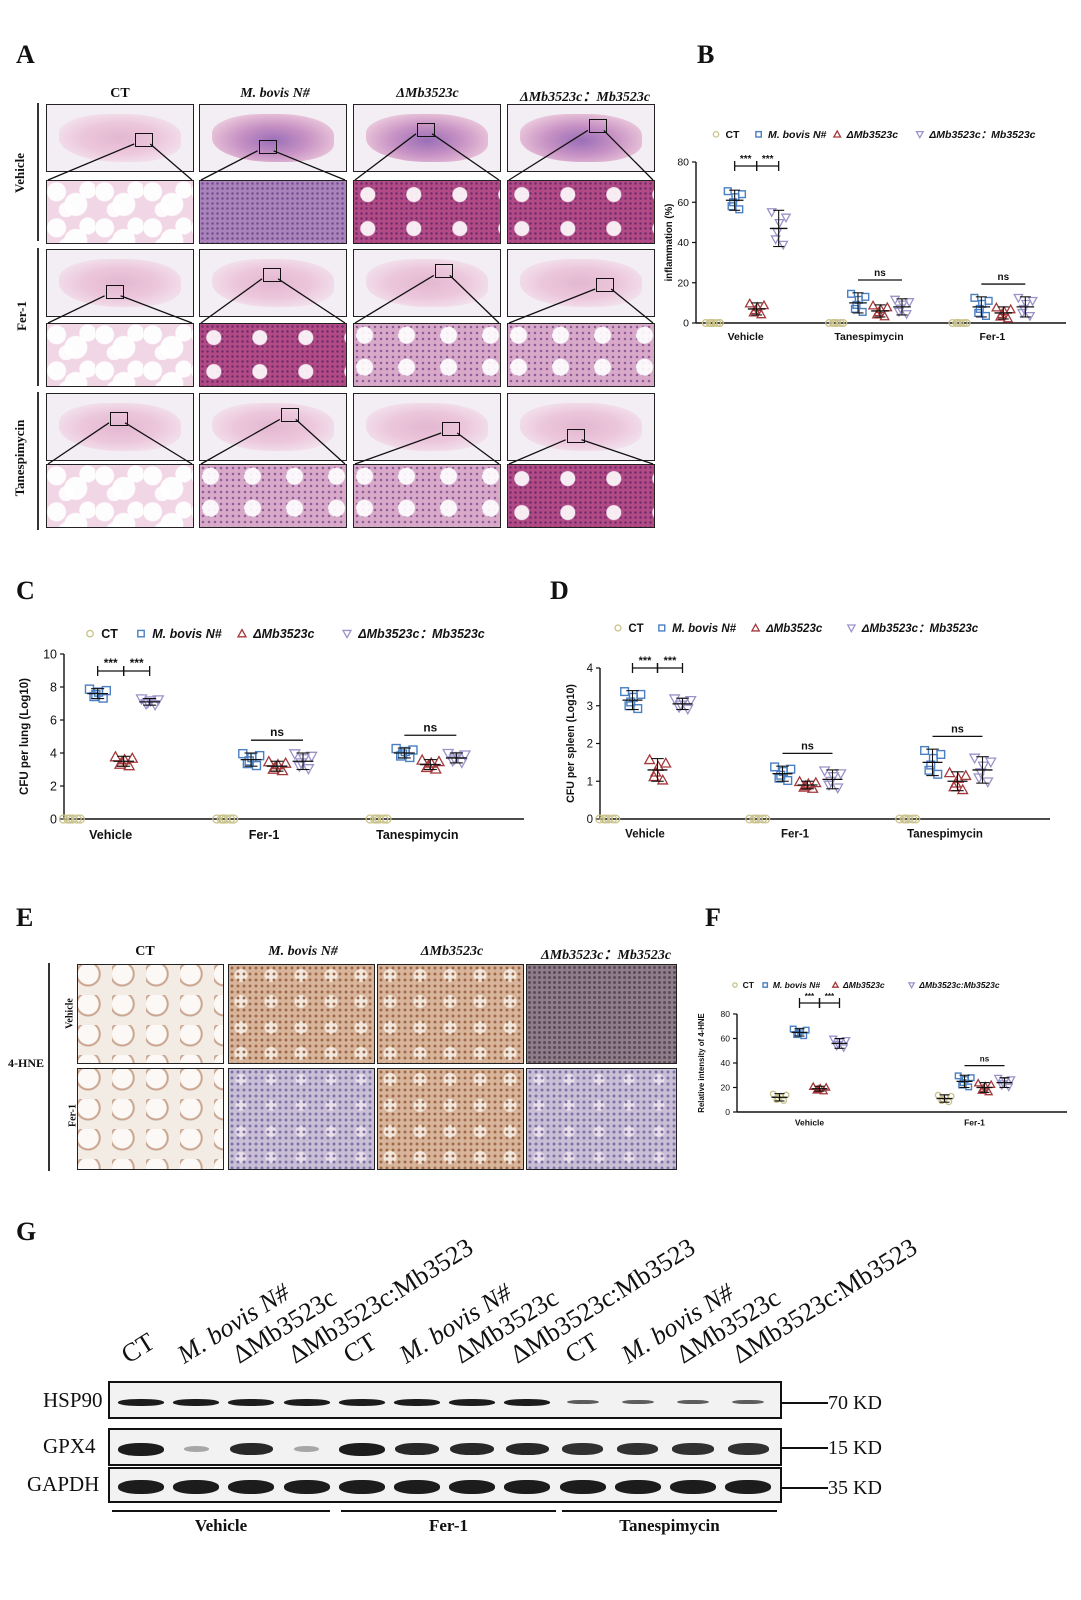 This screenshot has height=1600, width=1081. What do you see at coordinates (427, 427) in the screenshot?
I see `whole-lung-tanespimycin-mutant` at bounding box center [427, 427].